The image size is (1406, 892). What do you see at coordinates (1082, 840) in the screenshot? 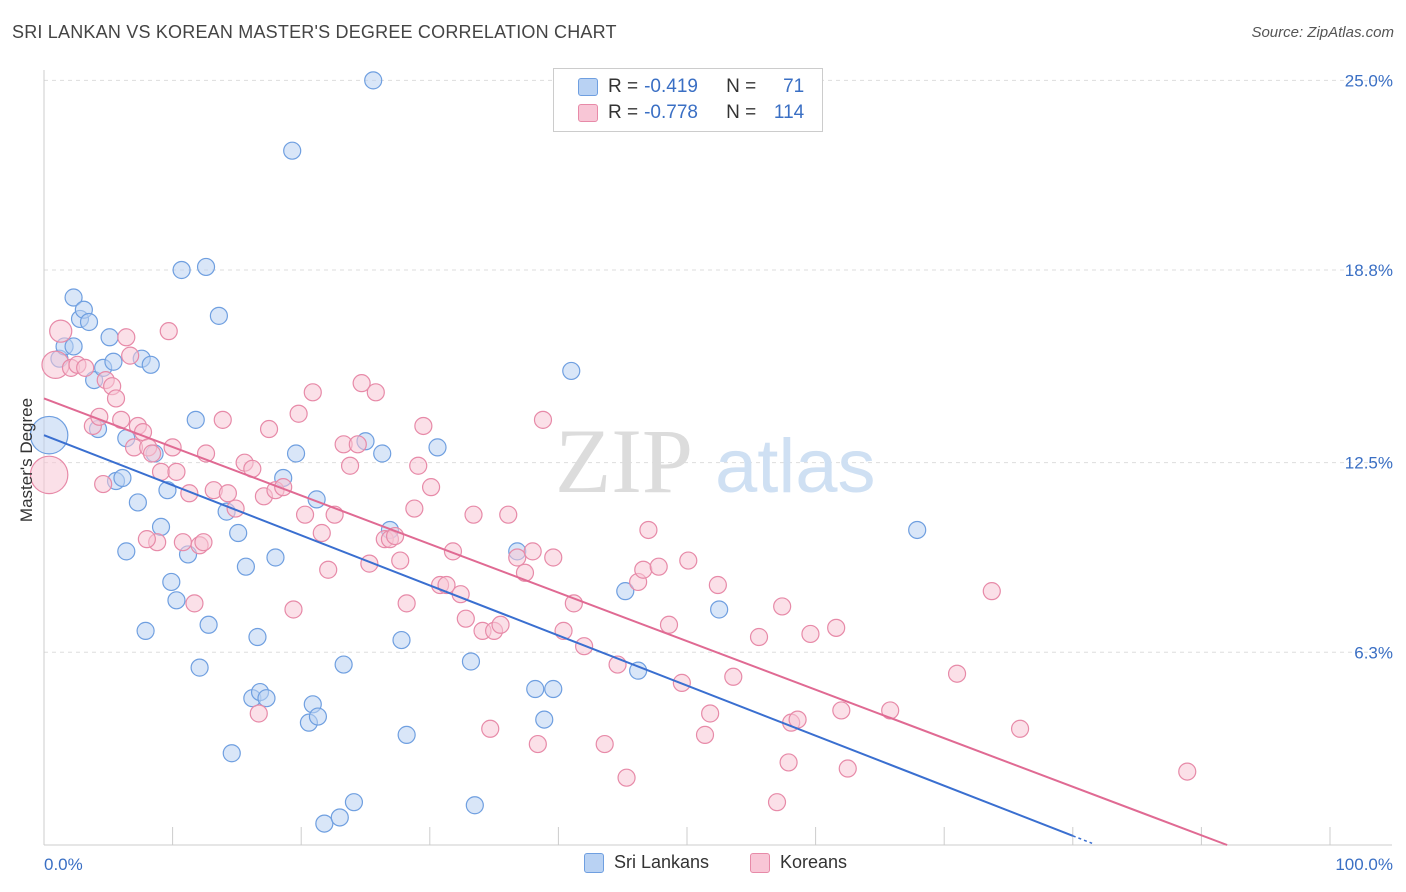
I see `trend-line-extension` at bounding box center [1082, 840].